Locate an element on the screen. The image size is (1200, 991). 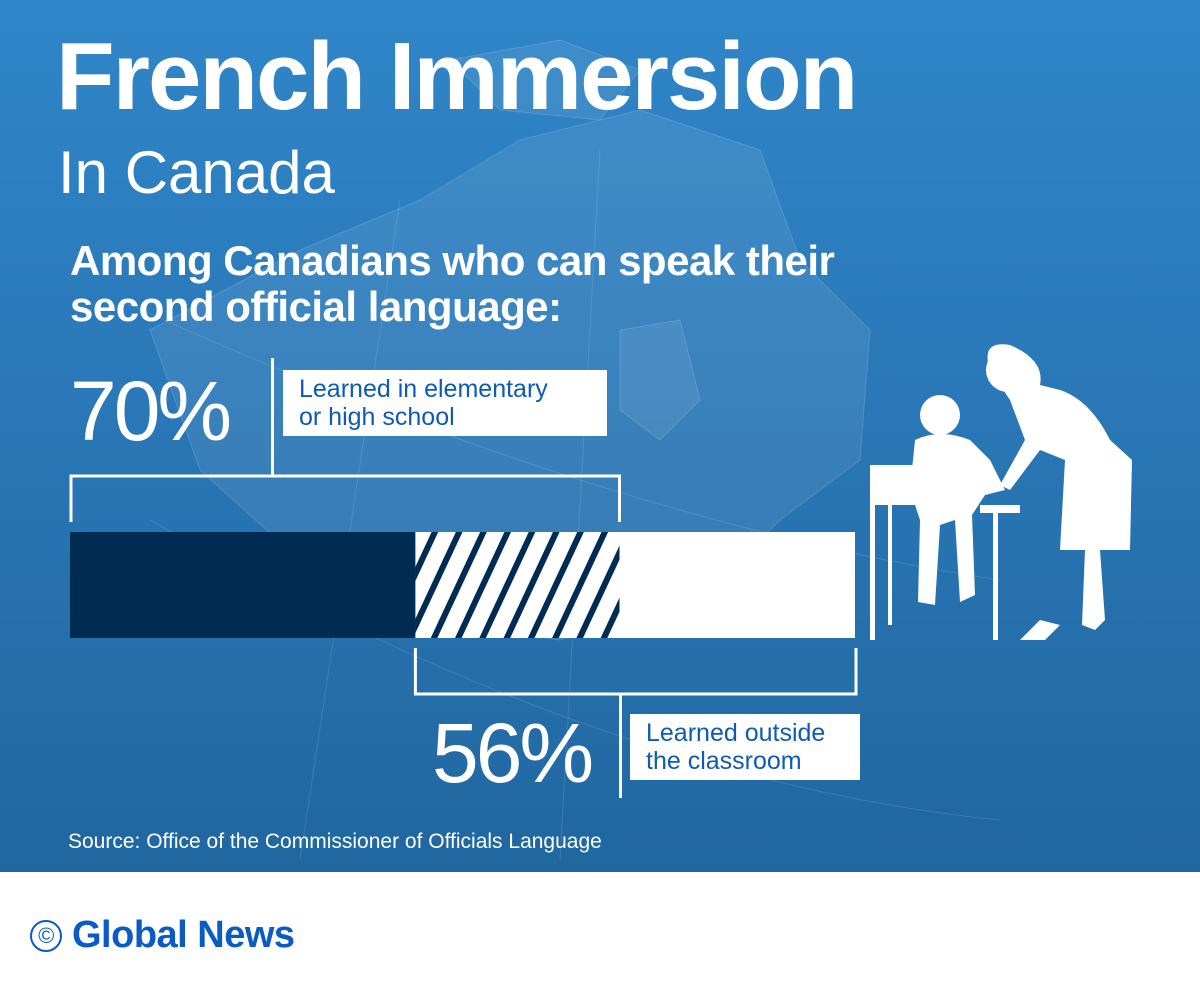
label-line: Learned outside is located at coordinates (736, 733).